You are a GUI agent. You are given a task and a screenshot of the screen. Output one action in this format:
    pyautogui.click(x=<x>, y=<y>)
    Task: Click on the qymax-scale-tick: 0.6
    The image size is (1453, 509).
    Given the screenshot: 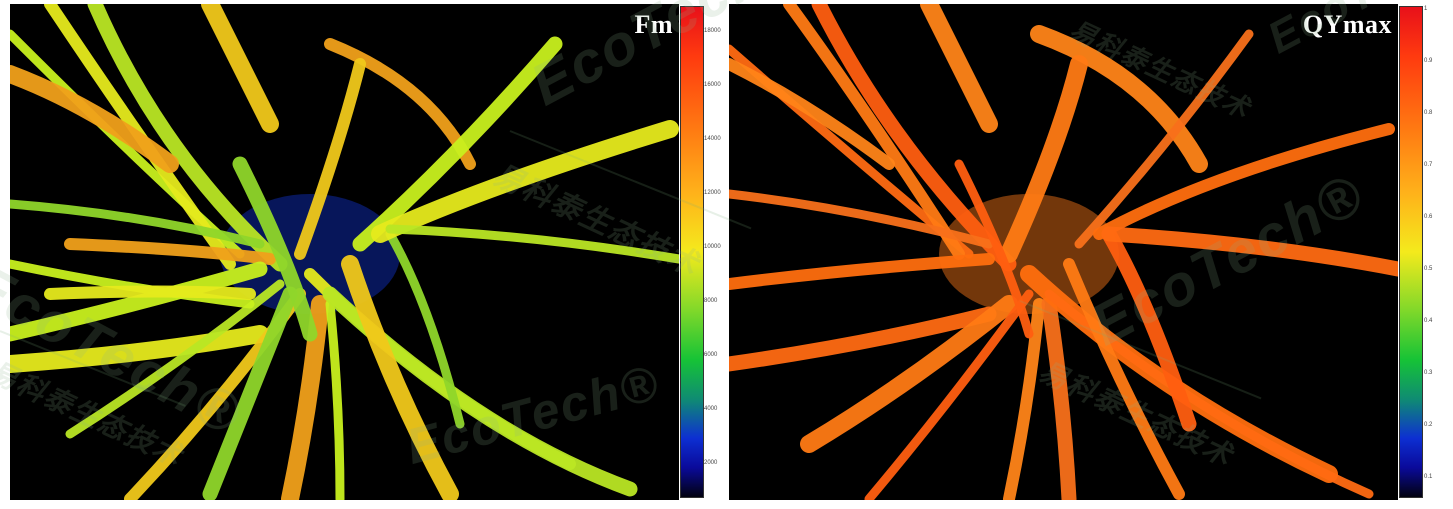 What is the action you would take?
    pyautogui.click(x=1428, y=217)
    